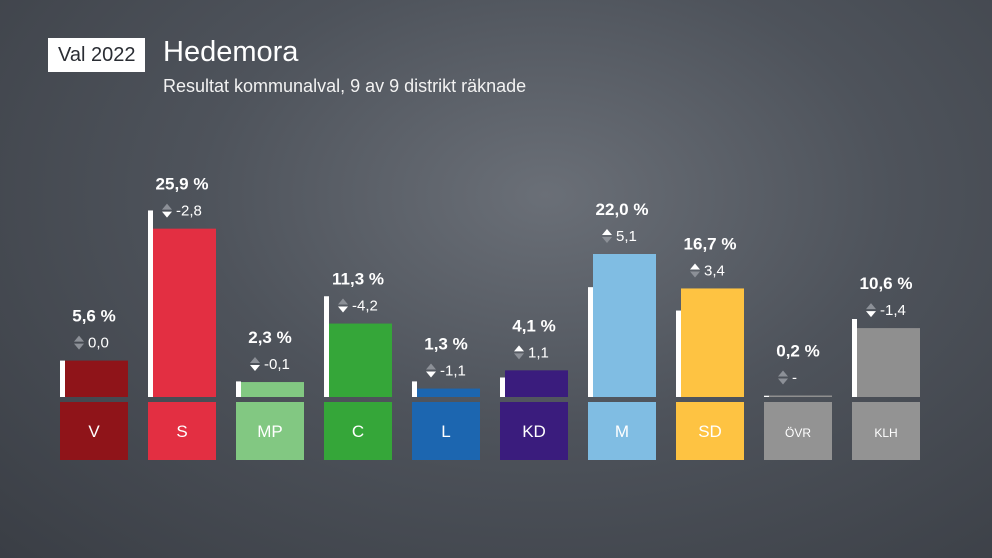 The height and width of the screenshot is (558, 992). Describe the element at coordinates (794, 378) in the screenshot. I see `change-label: -` at that location.